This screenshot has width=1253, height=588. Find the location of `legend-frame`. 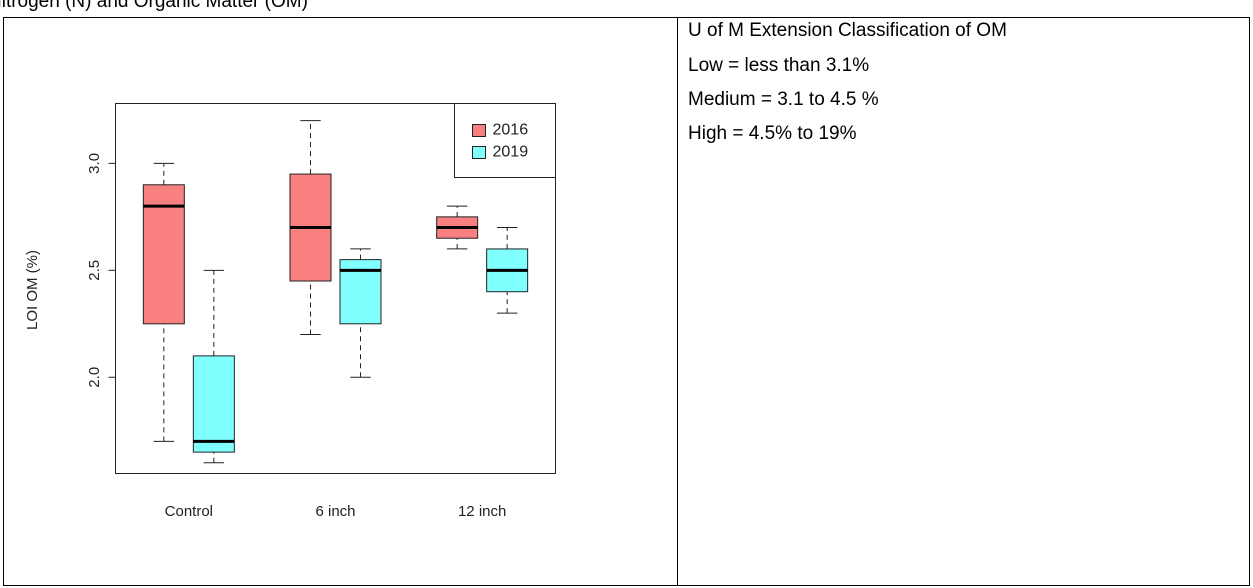

legend-frame is located at coordinates (505, 140).